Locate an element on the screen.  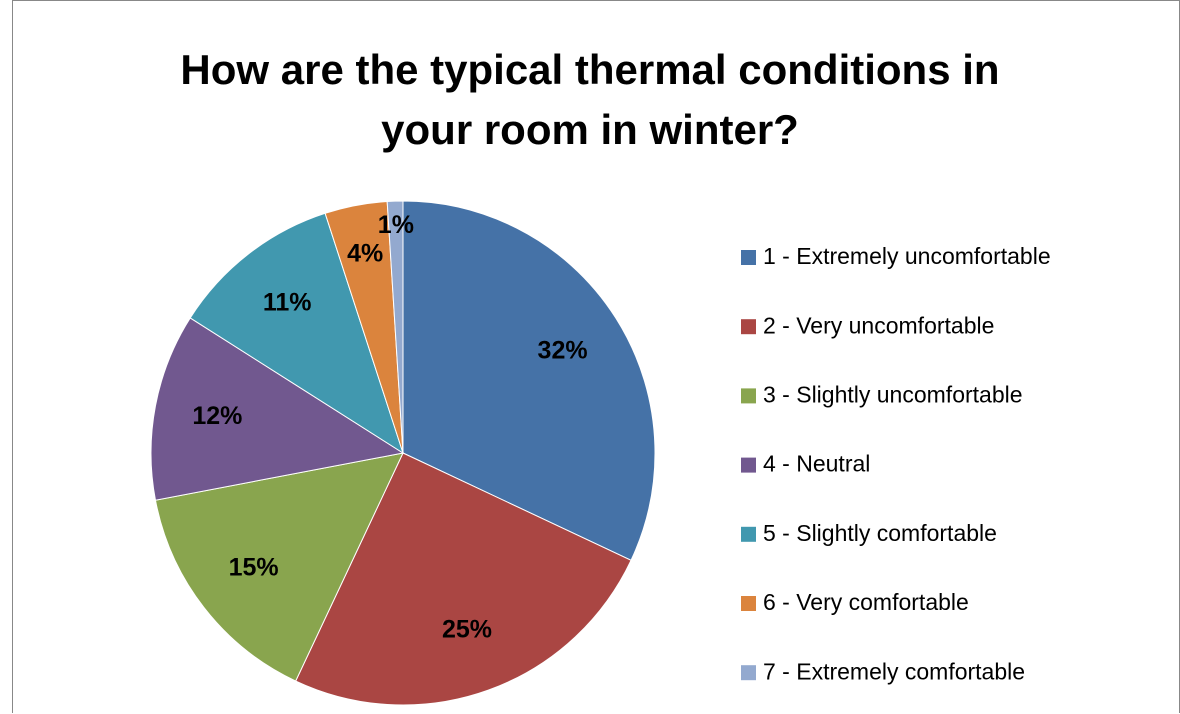
data-label: 11% is located at coordinates (287, 302).